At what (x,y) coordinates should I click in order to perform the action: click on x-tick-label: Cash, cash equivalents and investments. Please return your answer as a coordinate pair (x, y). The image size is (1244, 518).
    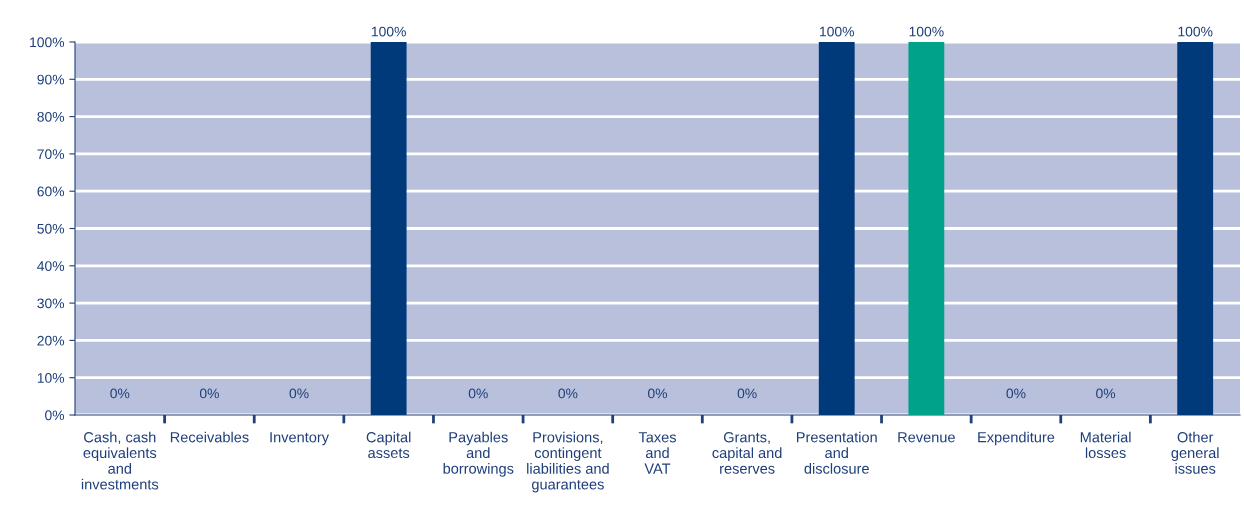
    Looking at the image, I should click on (120, 460).